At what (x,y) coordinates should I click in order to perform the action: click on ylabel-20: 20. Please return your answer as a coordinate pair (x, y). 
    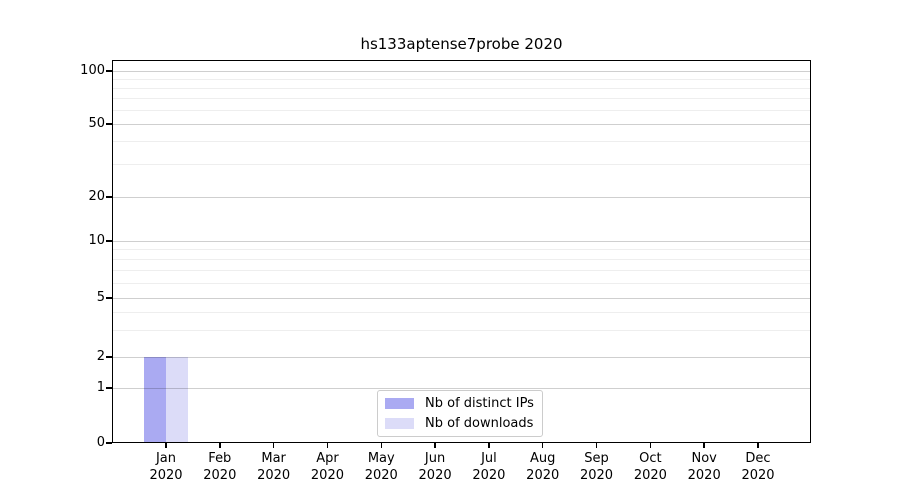
    Looking at the image, I should click on (96, 196).